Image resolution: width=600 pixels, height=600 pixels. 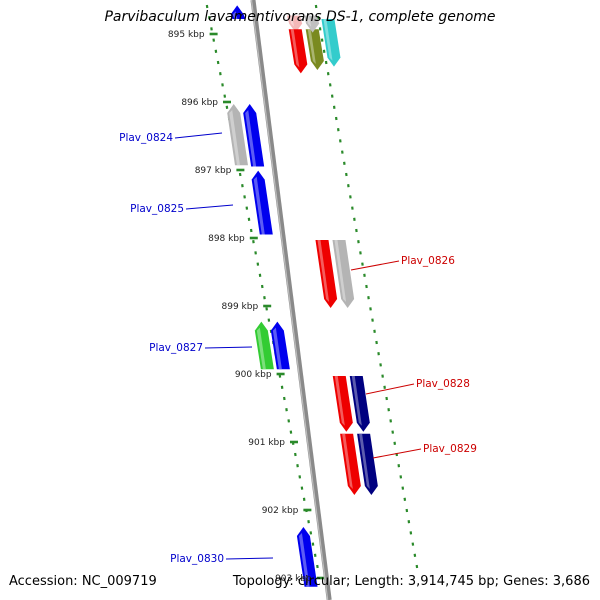 What do you see at coordinates (226, 239) in the screenshot?
I see `tick-label: 898 kbp` at bounding box center [226, 239].